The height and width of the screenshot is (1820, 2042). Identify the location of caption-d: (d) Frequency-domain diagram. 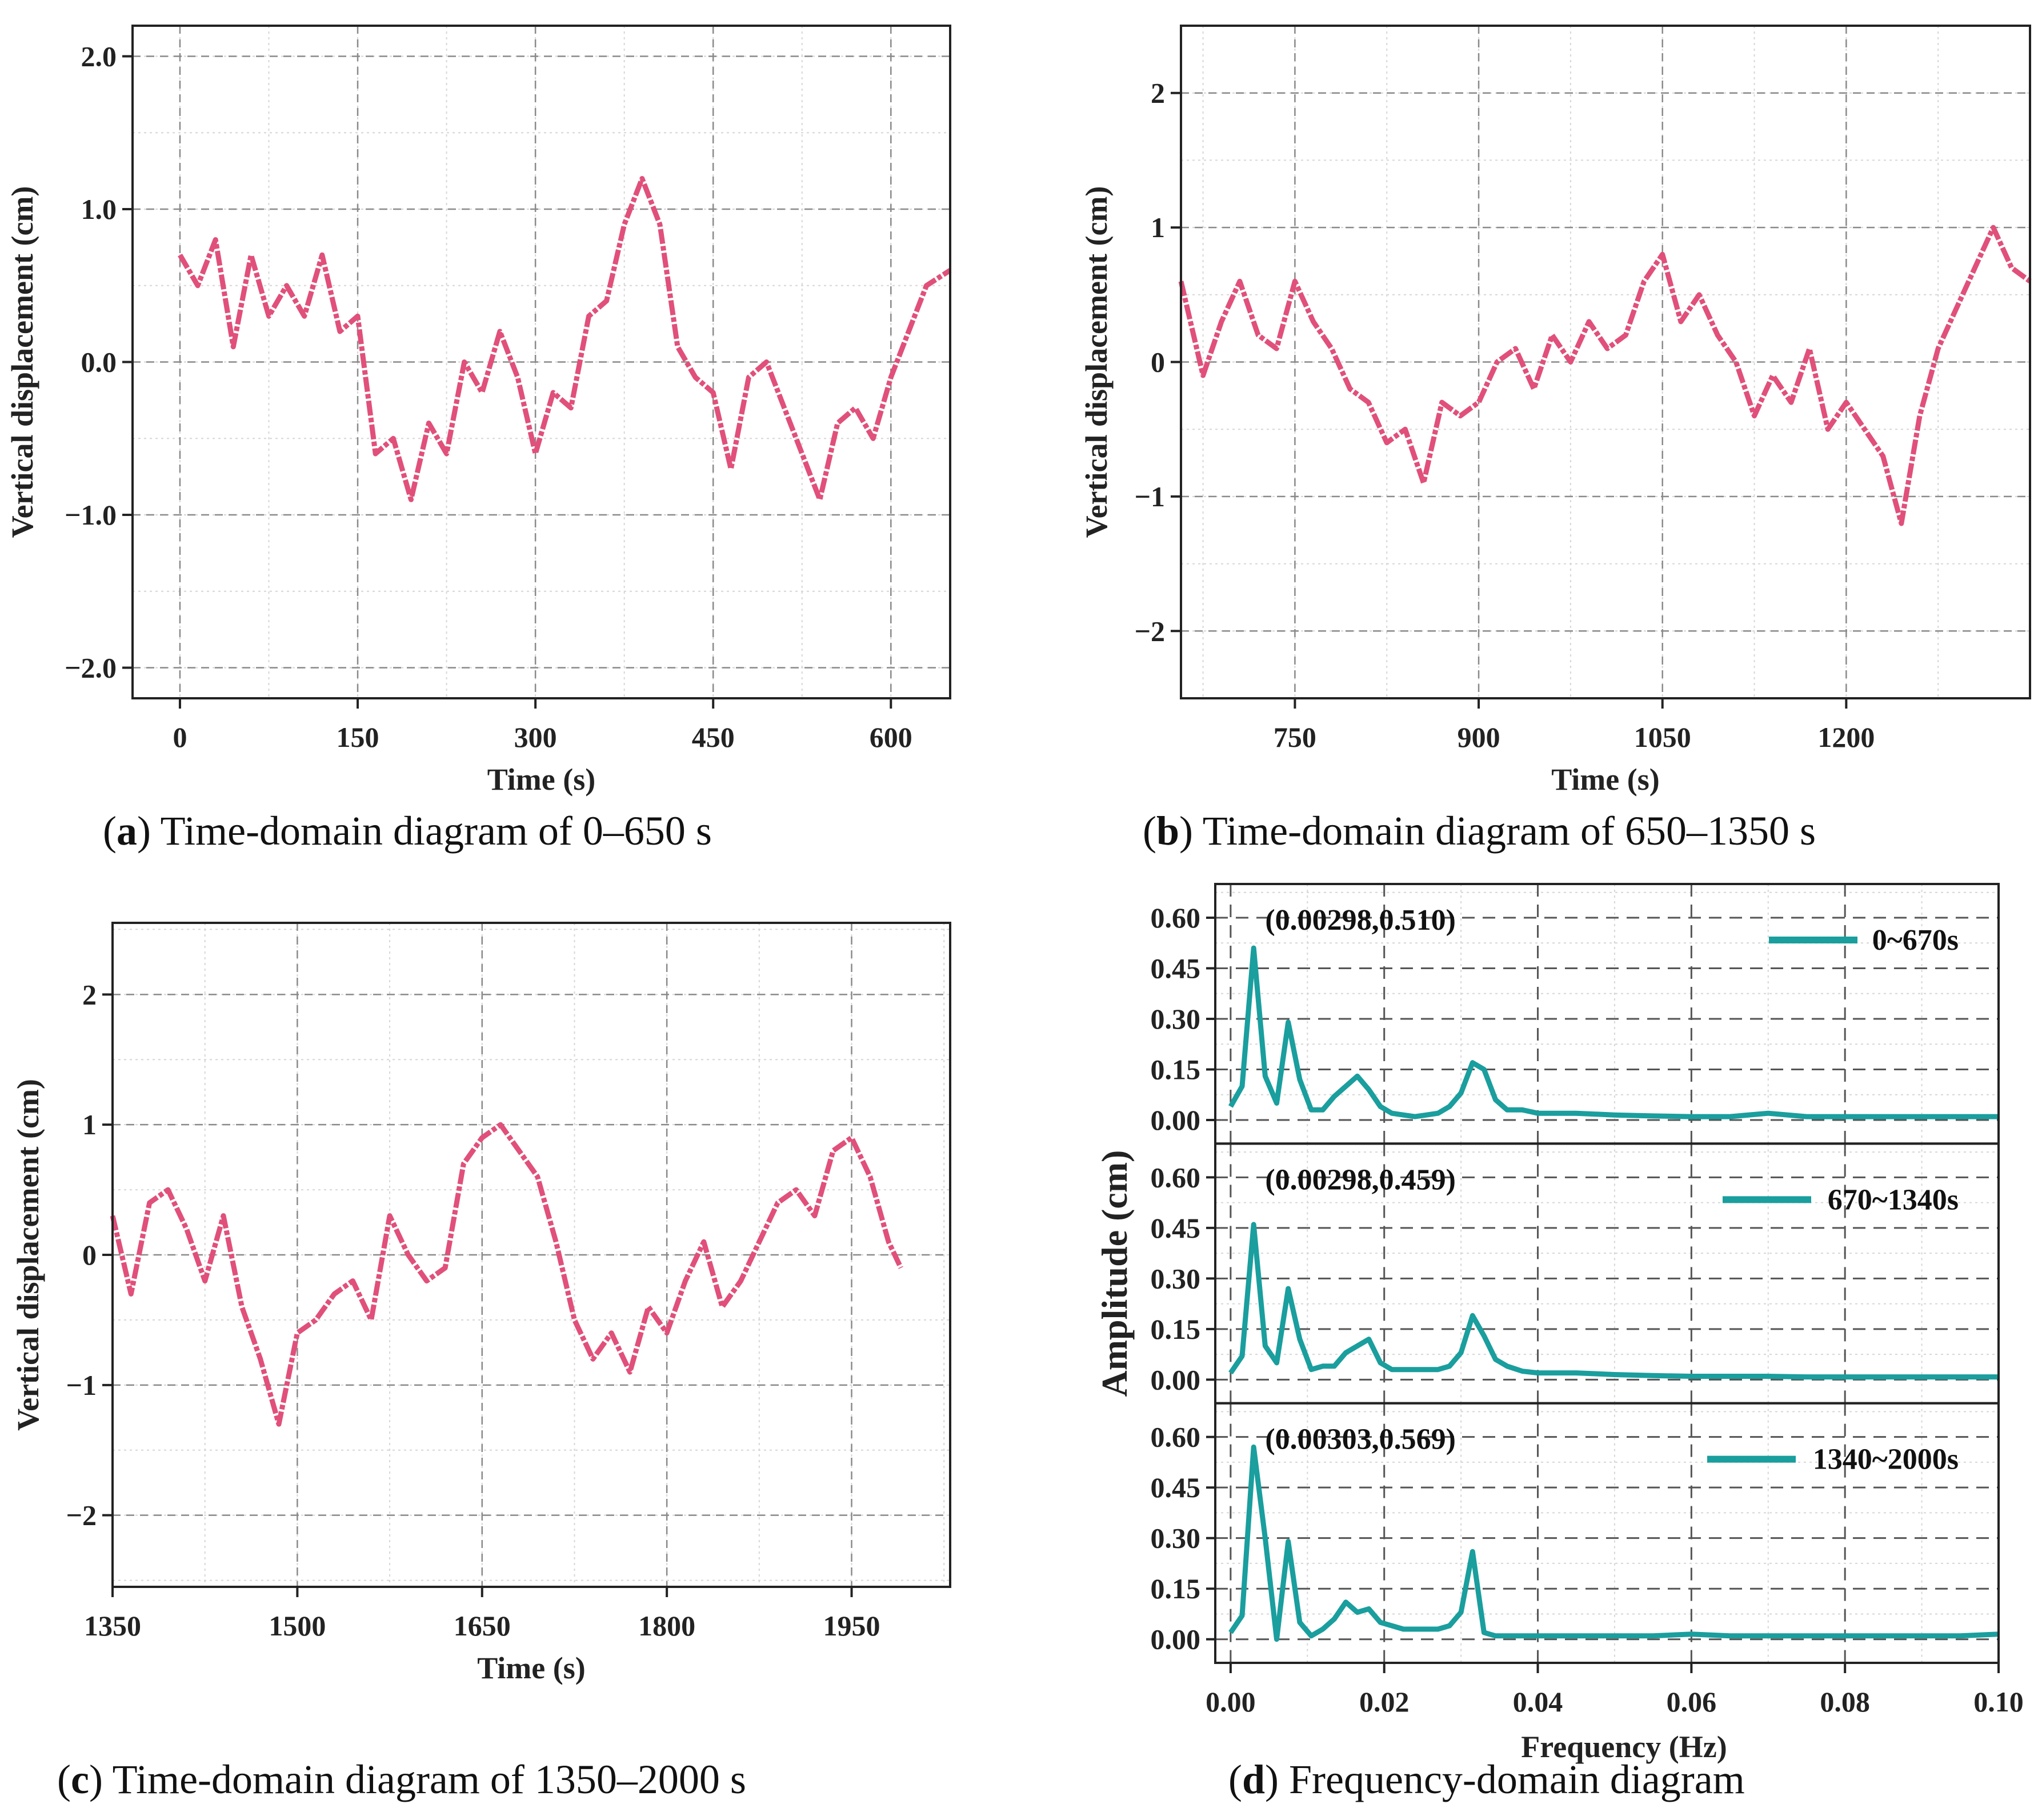
(1486, 1779).